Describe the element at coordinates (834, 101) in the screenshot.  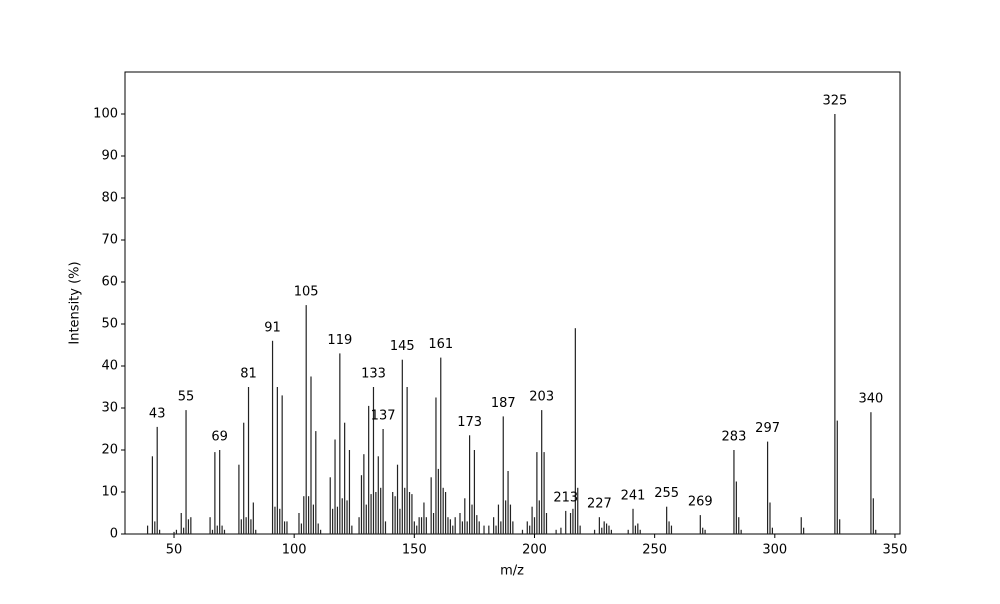
I see `peak-label: 325` at that location.